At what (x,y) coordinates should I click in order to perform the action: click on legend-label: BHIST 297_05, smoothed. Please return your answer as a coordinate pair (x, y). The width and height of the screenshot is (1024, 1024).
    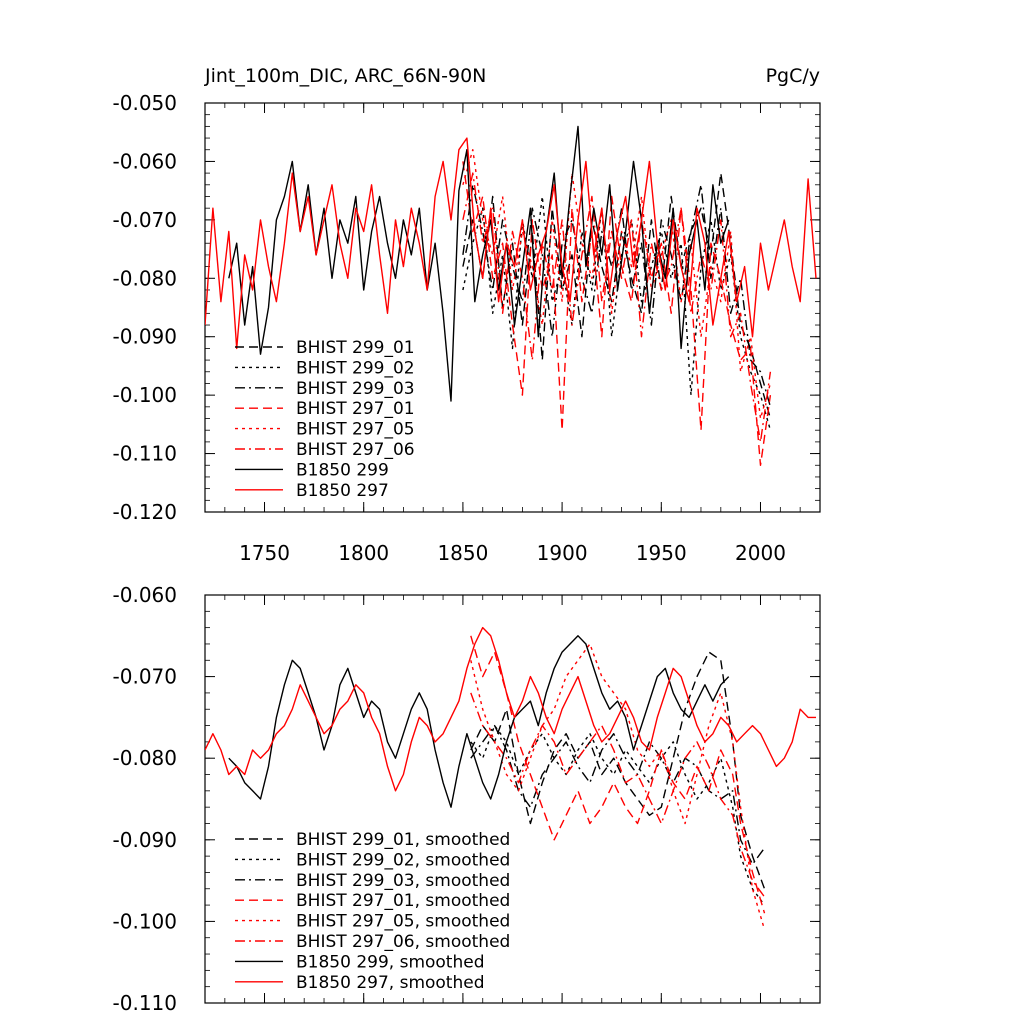
    Looking at the image, I should click on (403, 922).